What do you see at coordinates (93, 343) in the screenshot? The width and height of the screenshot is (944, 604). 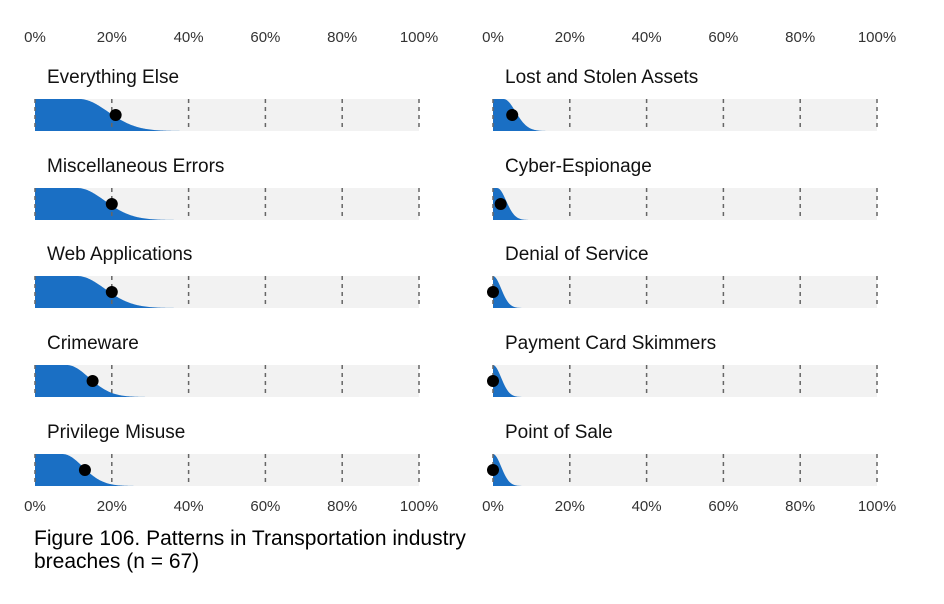 I see `panel-label: Crimeware` at bounding box center [93, 343].